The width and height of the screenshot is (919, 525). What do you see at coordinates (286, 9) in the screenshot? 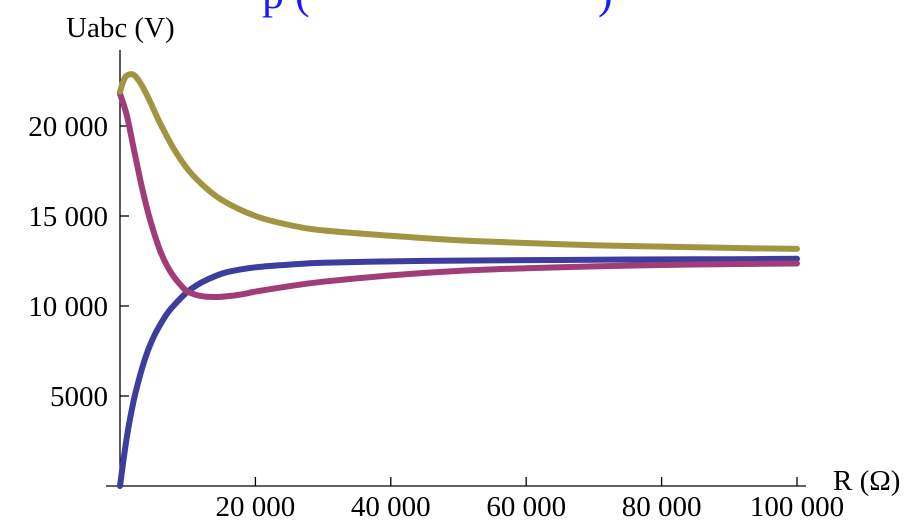
I see `header-fragment: p (` at bounding box center [286, 9].